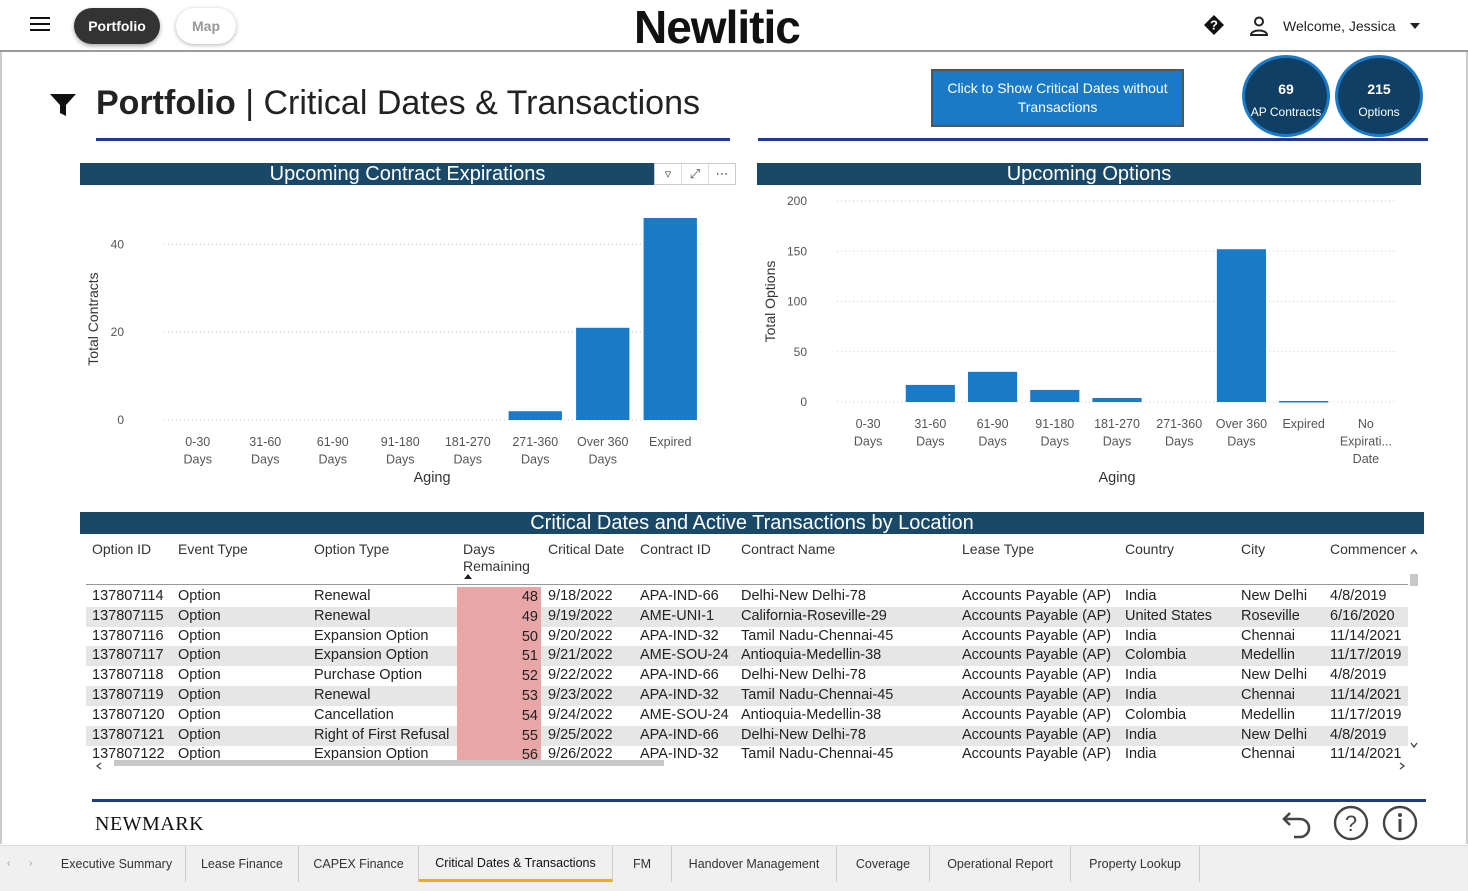 The width and height of the screenshot is (1468, 891). I want to click on help-circle-icon: ?, so click(1351, 823).